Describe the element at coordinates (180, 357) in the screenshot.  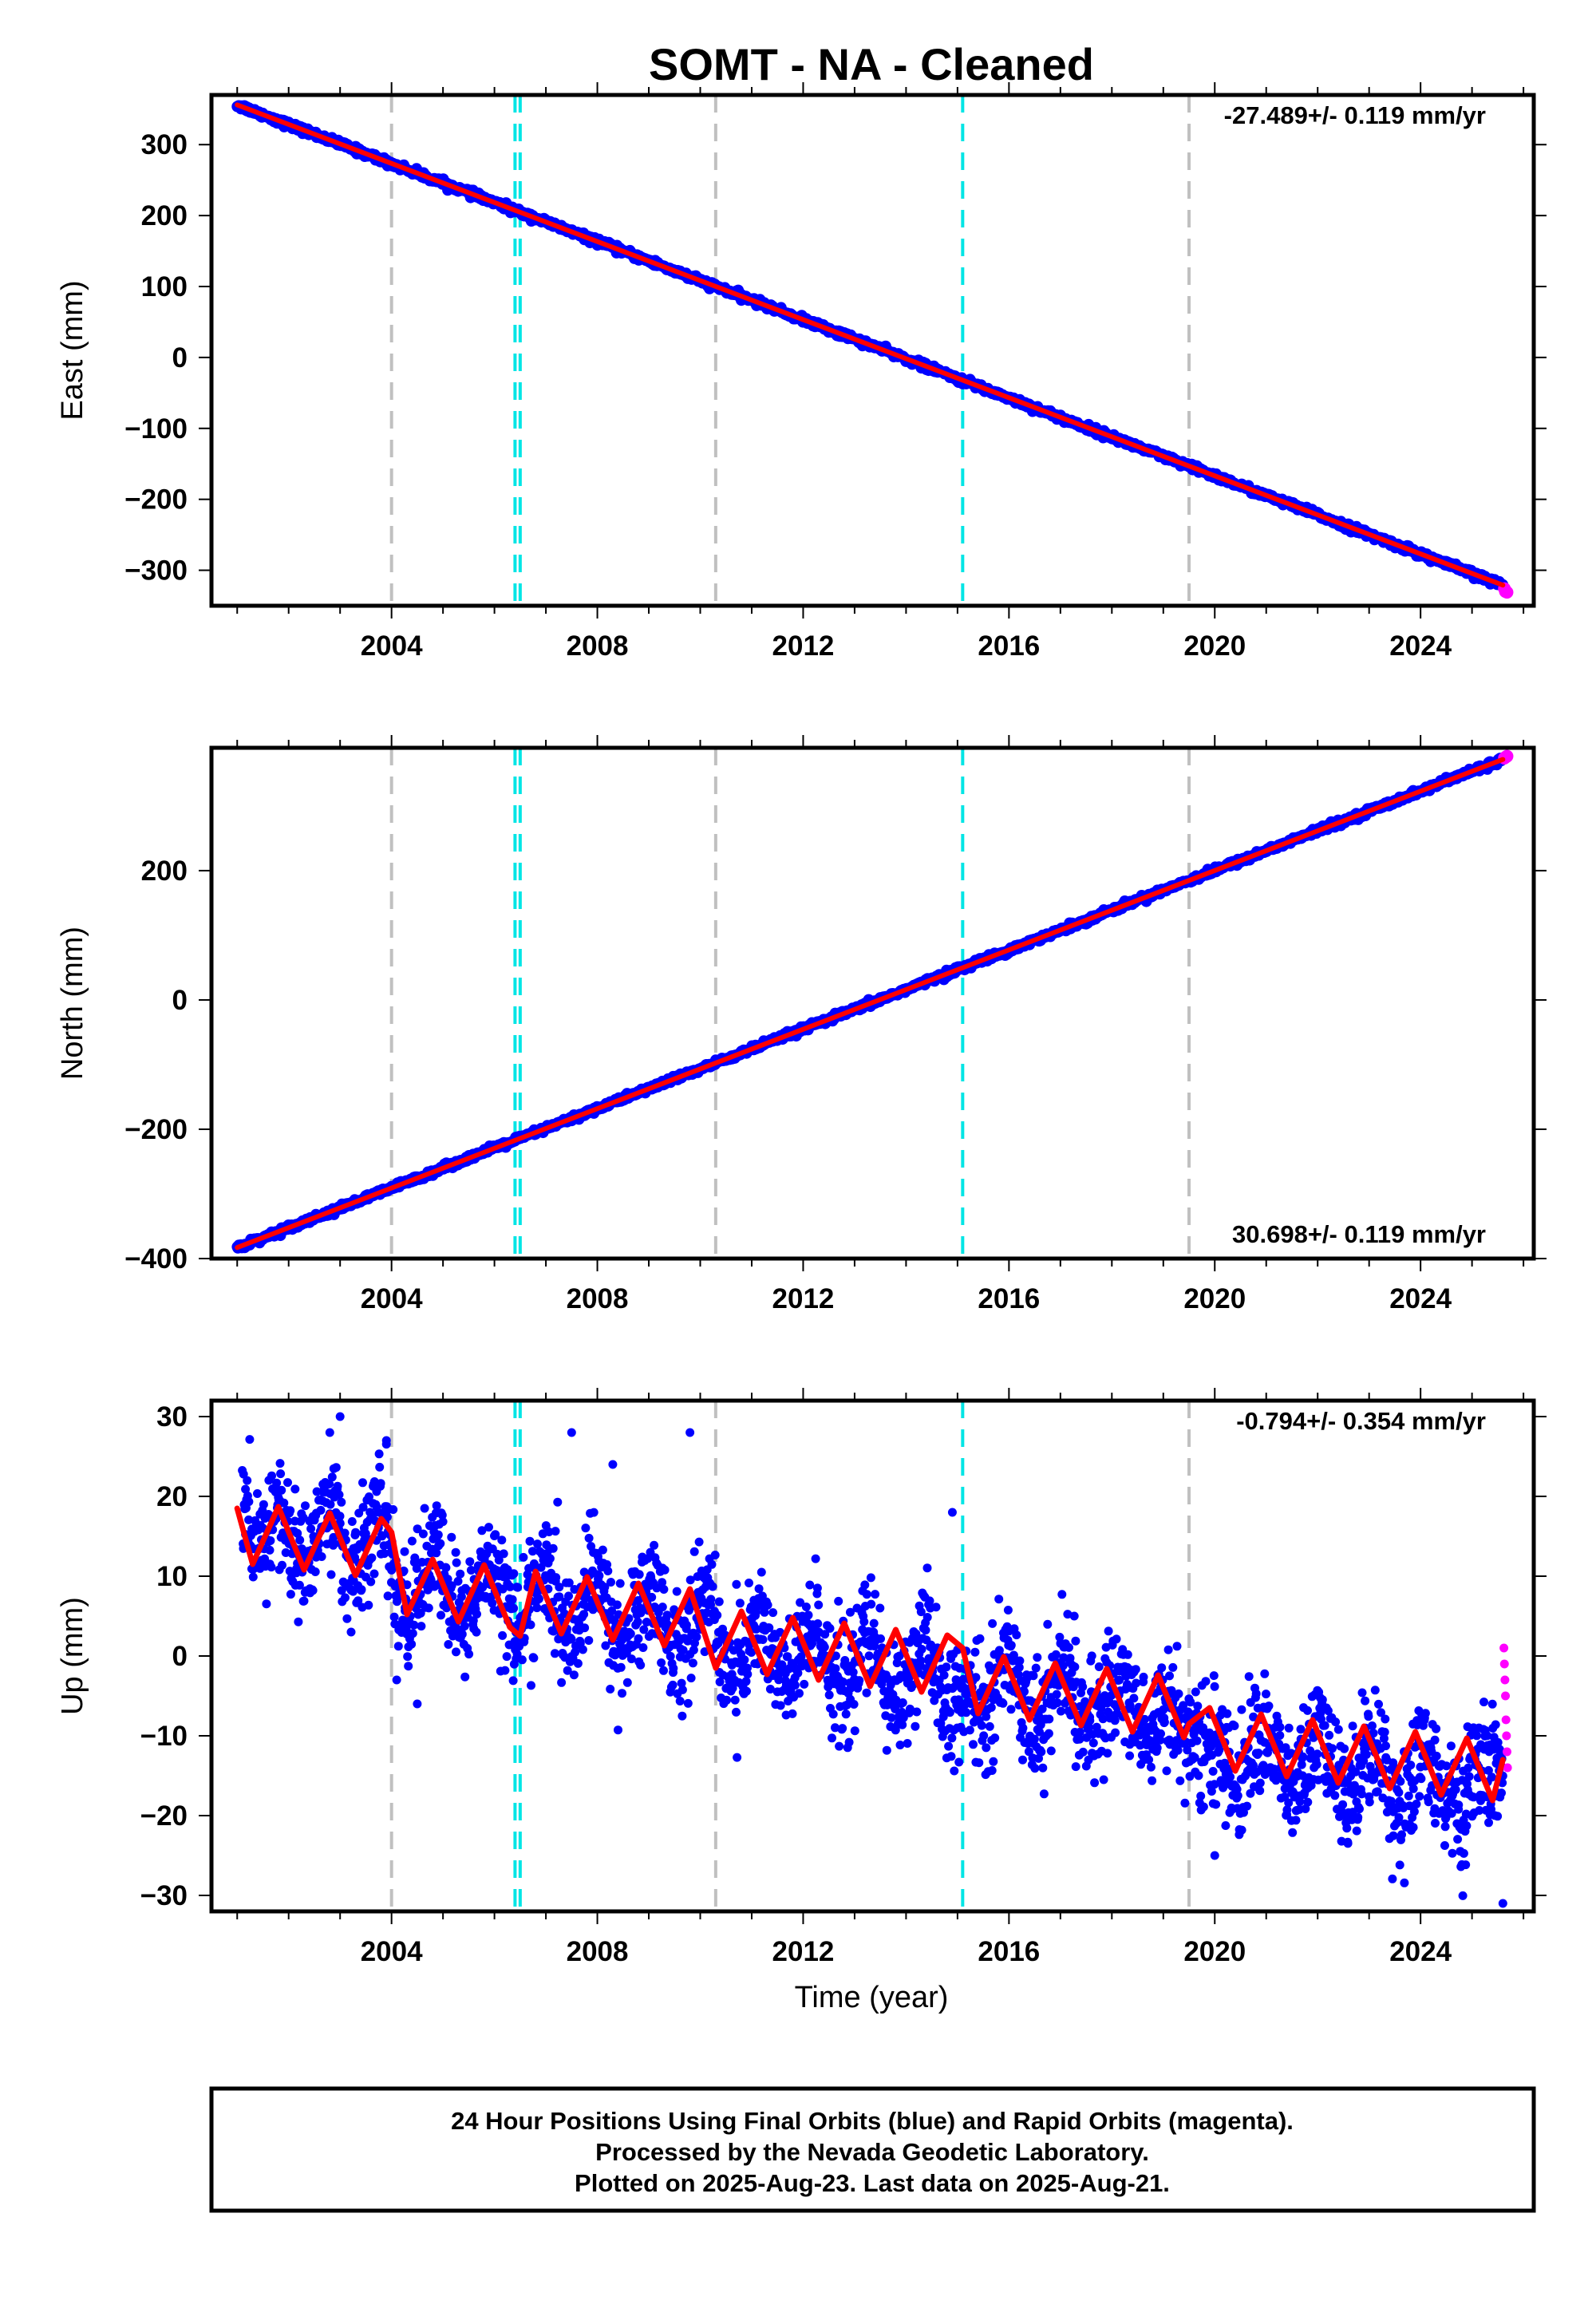
I see `east-y-tick-label: 0` at that location.